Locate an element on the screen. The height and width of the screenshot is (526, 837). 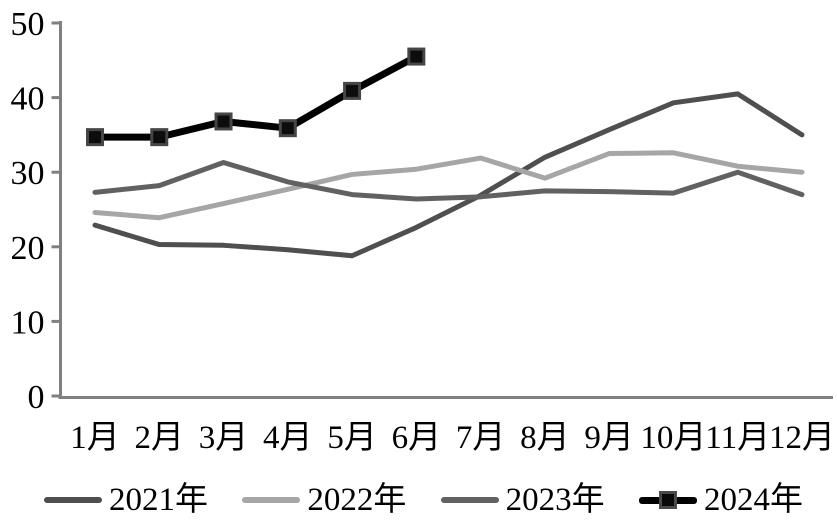
legend-item-2021年: 2021年 is located at coordinates (126, 500).